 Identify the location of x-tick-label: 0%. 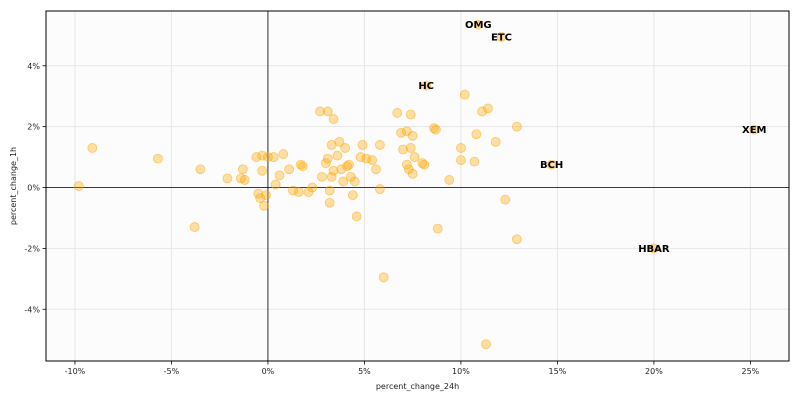
(268, 371).